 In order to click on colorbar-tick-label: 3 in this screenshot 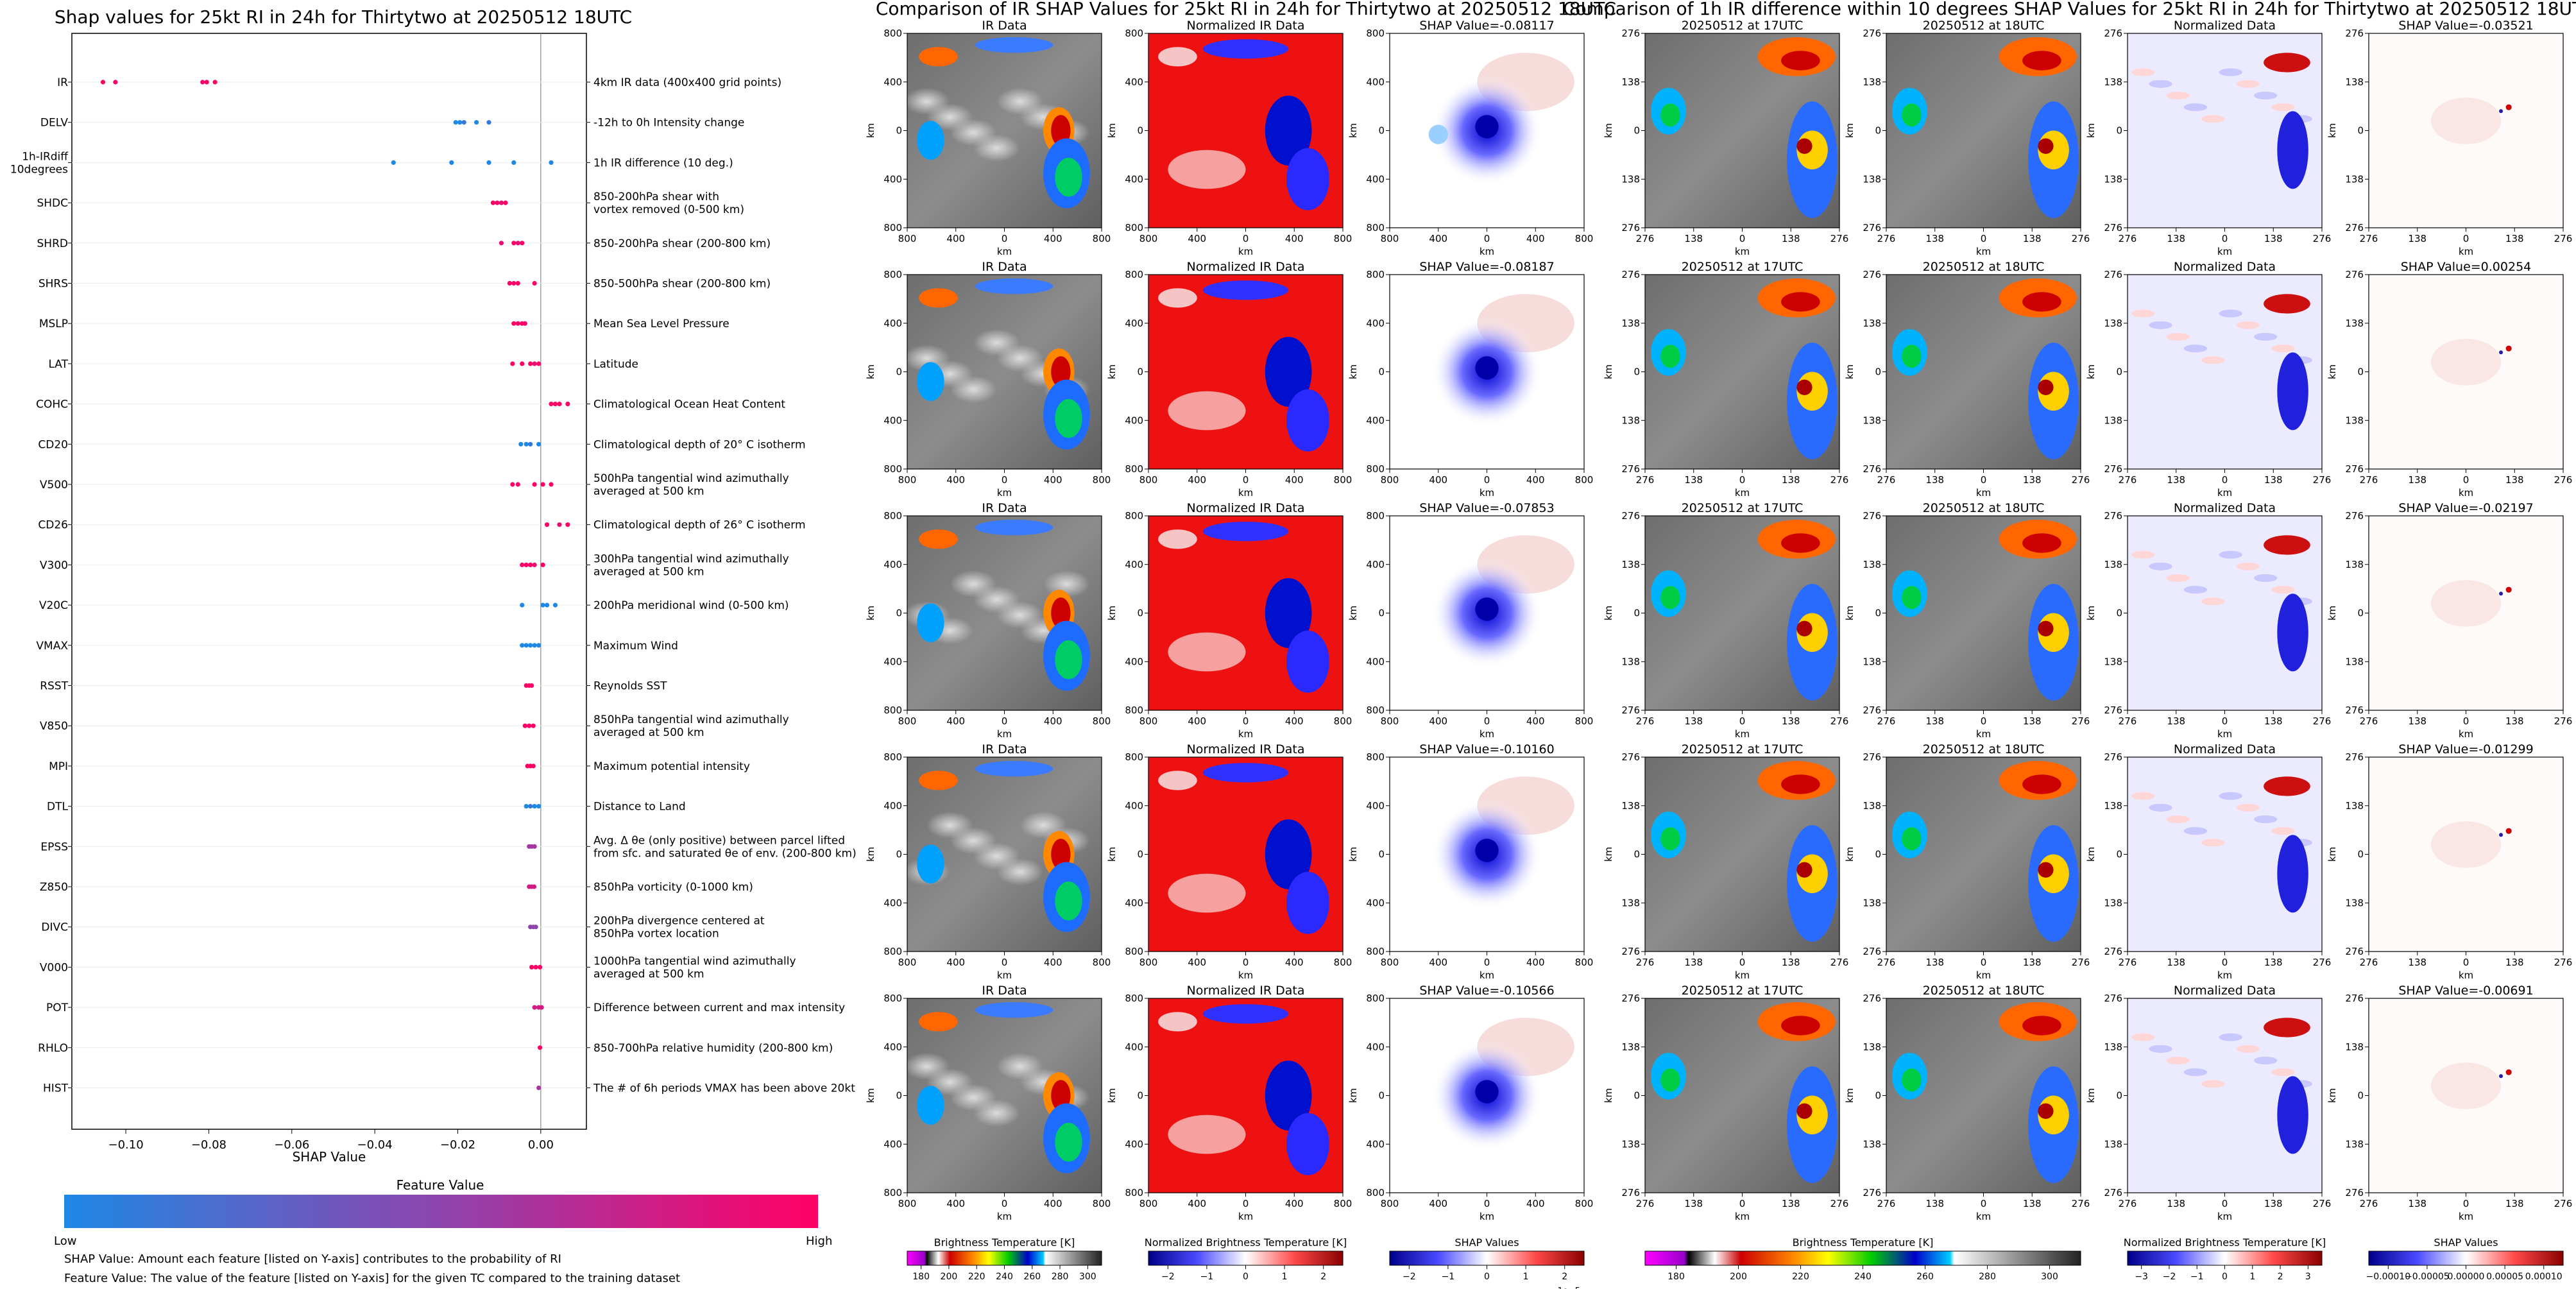, I will do `click(2308, 1277)`.